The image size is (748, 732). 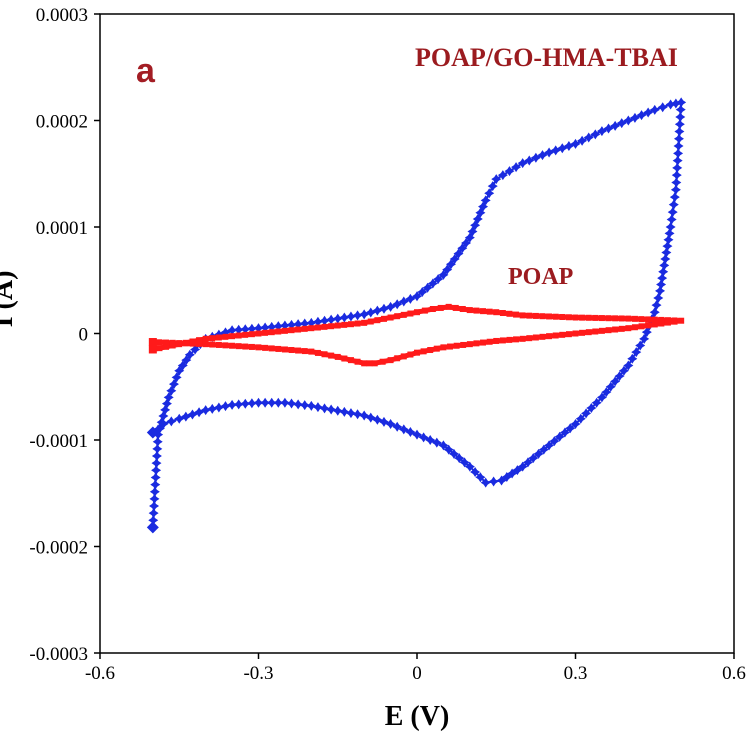 What do you see at coordinates (258, 673) in the screenshot?
I see `x-tick-label: -0.3` at bounding box center [258, 673].